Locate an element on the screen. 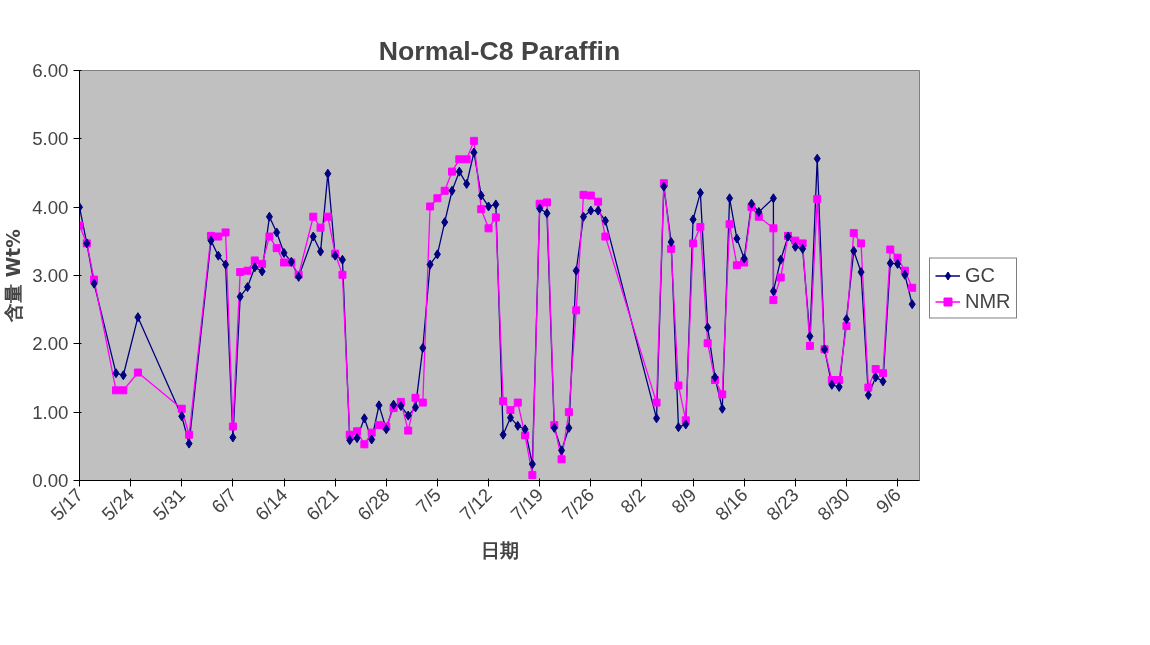  y-axis-title: 含量 Wt% is located at coordinates (14, 275).